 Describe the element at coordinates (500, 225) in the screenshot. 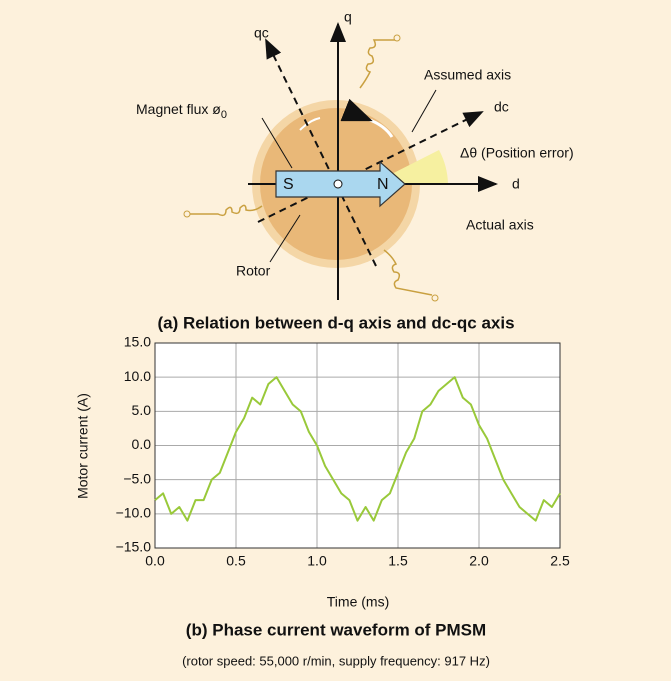

I see `label: Actual axis` at that location.